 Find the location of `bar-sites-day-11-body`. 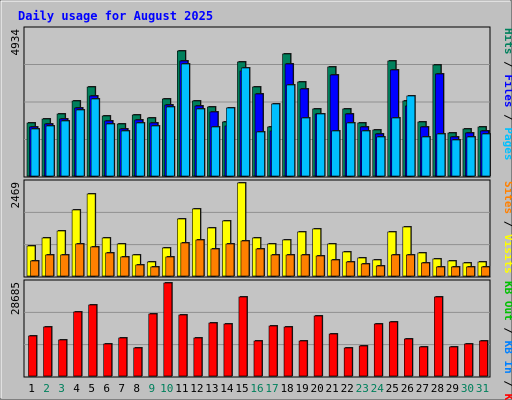

bar-sites-day-11-body is located at coordinates (185, 259).